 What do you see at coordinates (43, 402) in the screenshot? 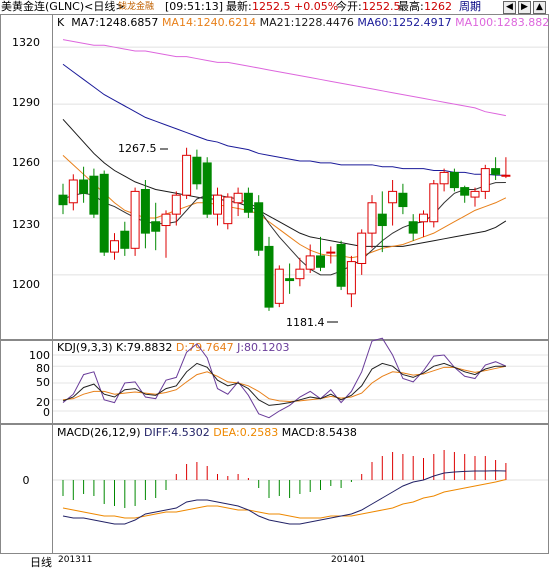
I see `kdj-tick-20: 20` at bounding box center [43, 402].